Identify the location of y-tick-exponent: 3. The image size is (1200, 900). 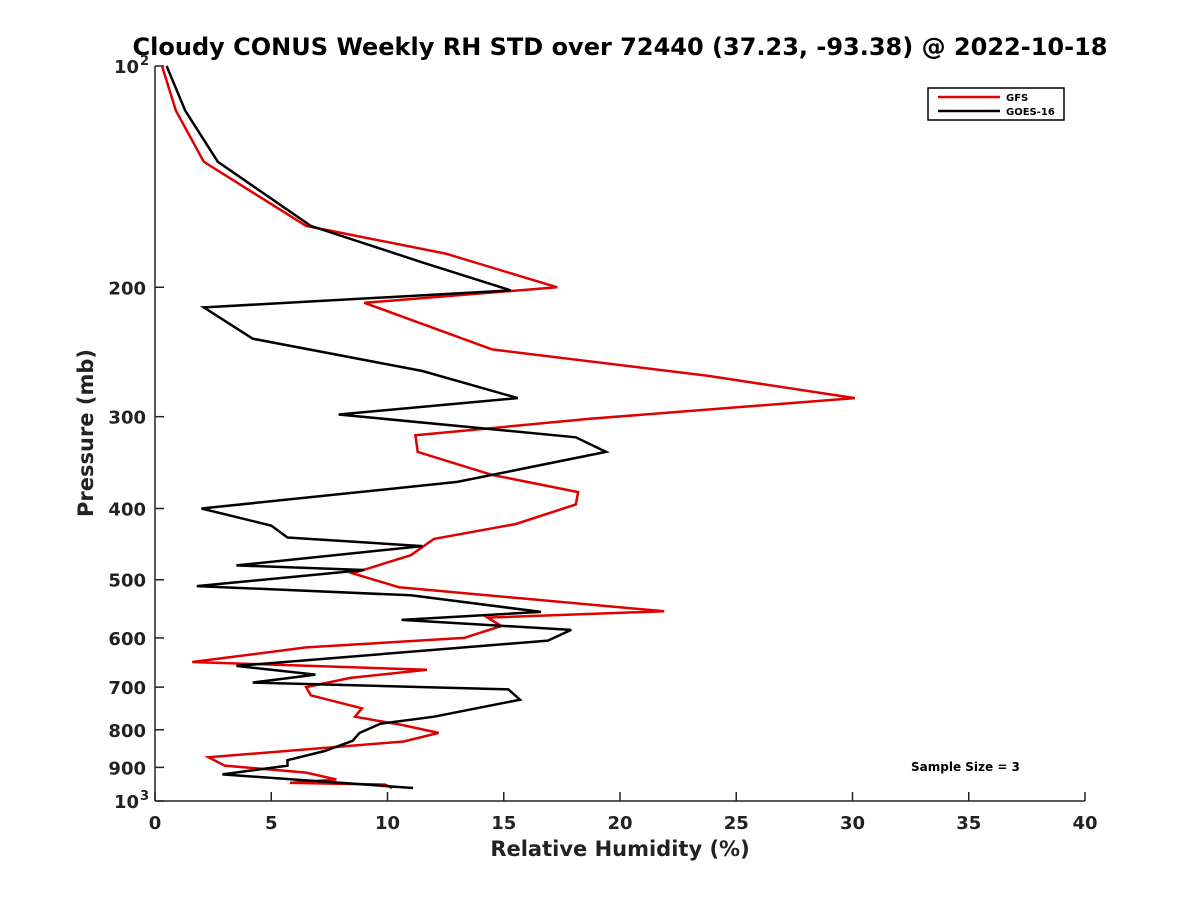
(144, 796).